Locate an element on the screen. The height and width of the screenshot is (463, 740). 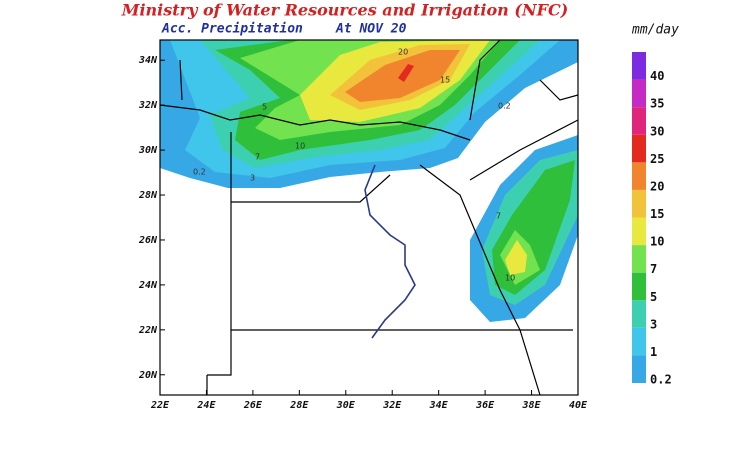
legend-label: 25 is located at coordinates (657, 159).